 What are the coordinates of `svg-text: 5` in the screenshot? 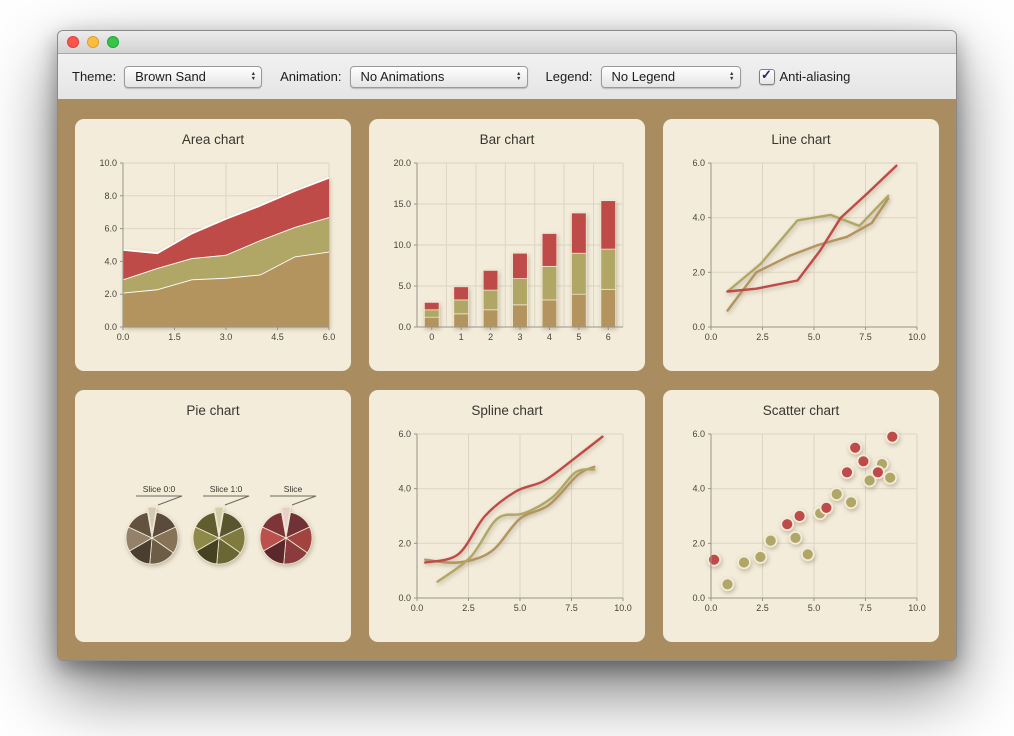 It's located at (578, 337).